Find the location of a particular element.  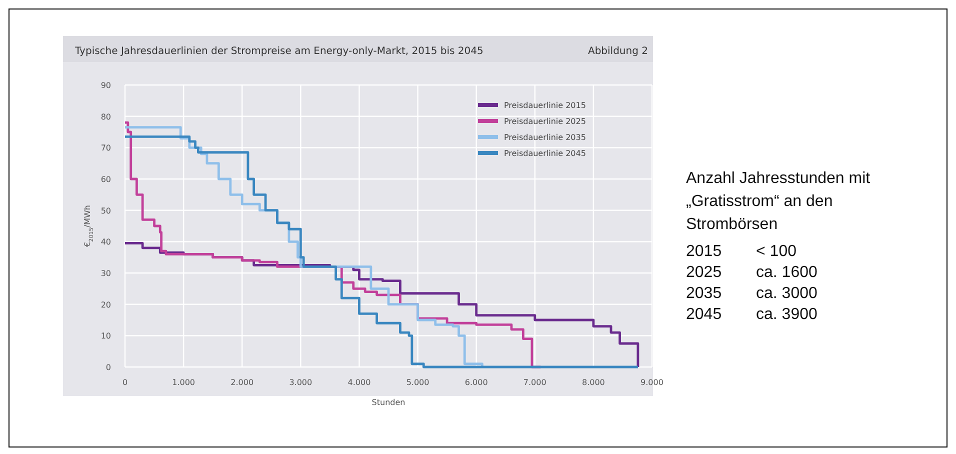

x-tick-label: 5.000 is located at coordinates (418, 382).